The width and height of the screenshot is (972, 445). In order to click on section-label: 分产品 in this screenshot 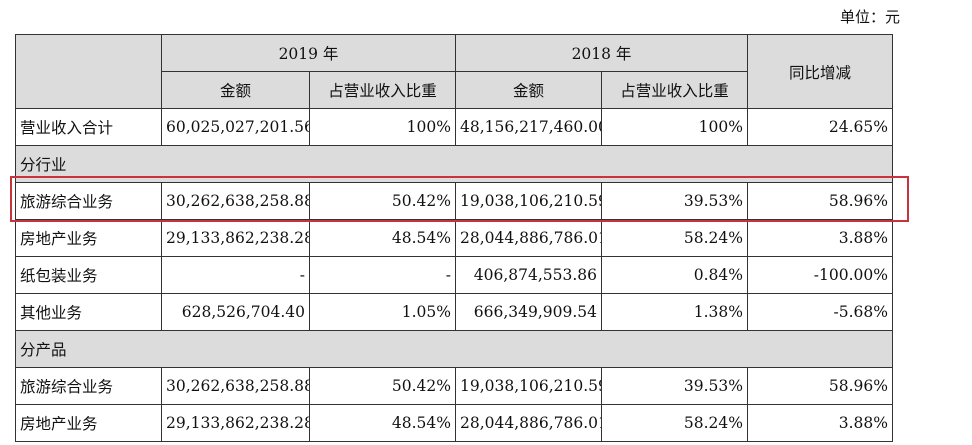, I will do `click(454, 349)`.